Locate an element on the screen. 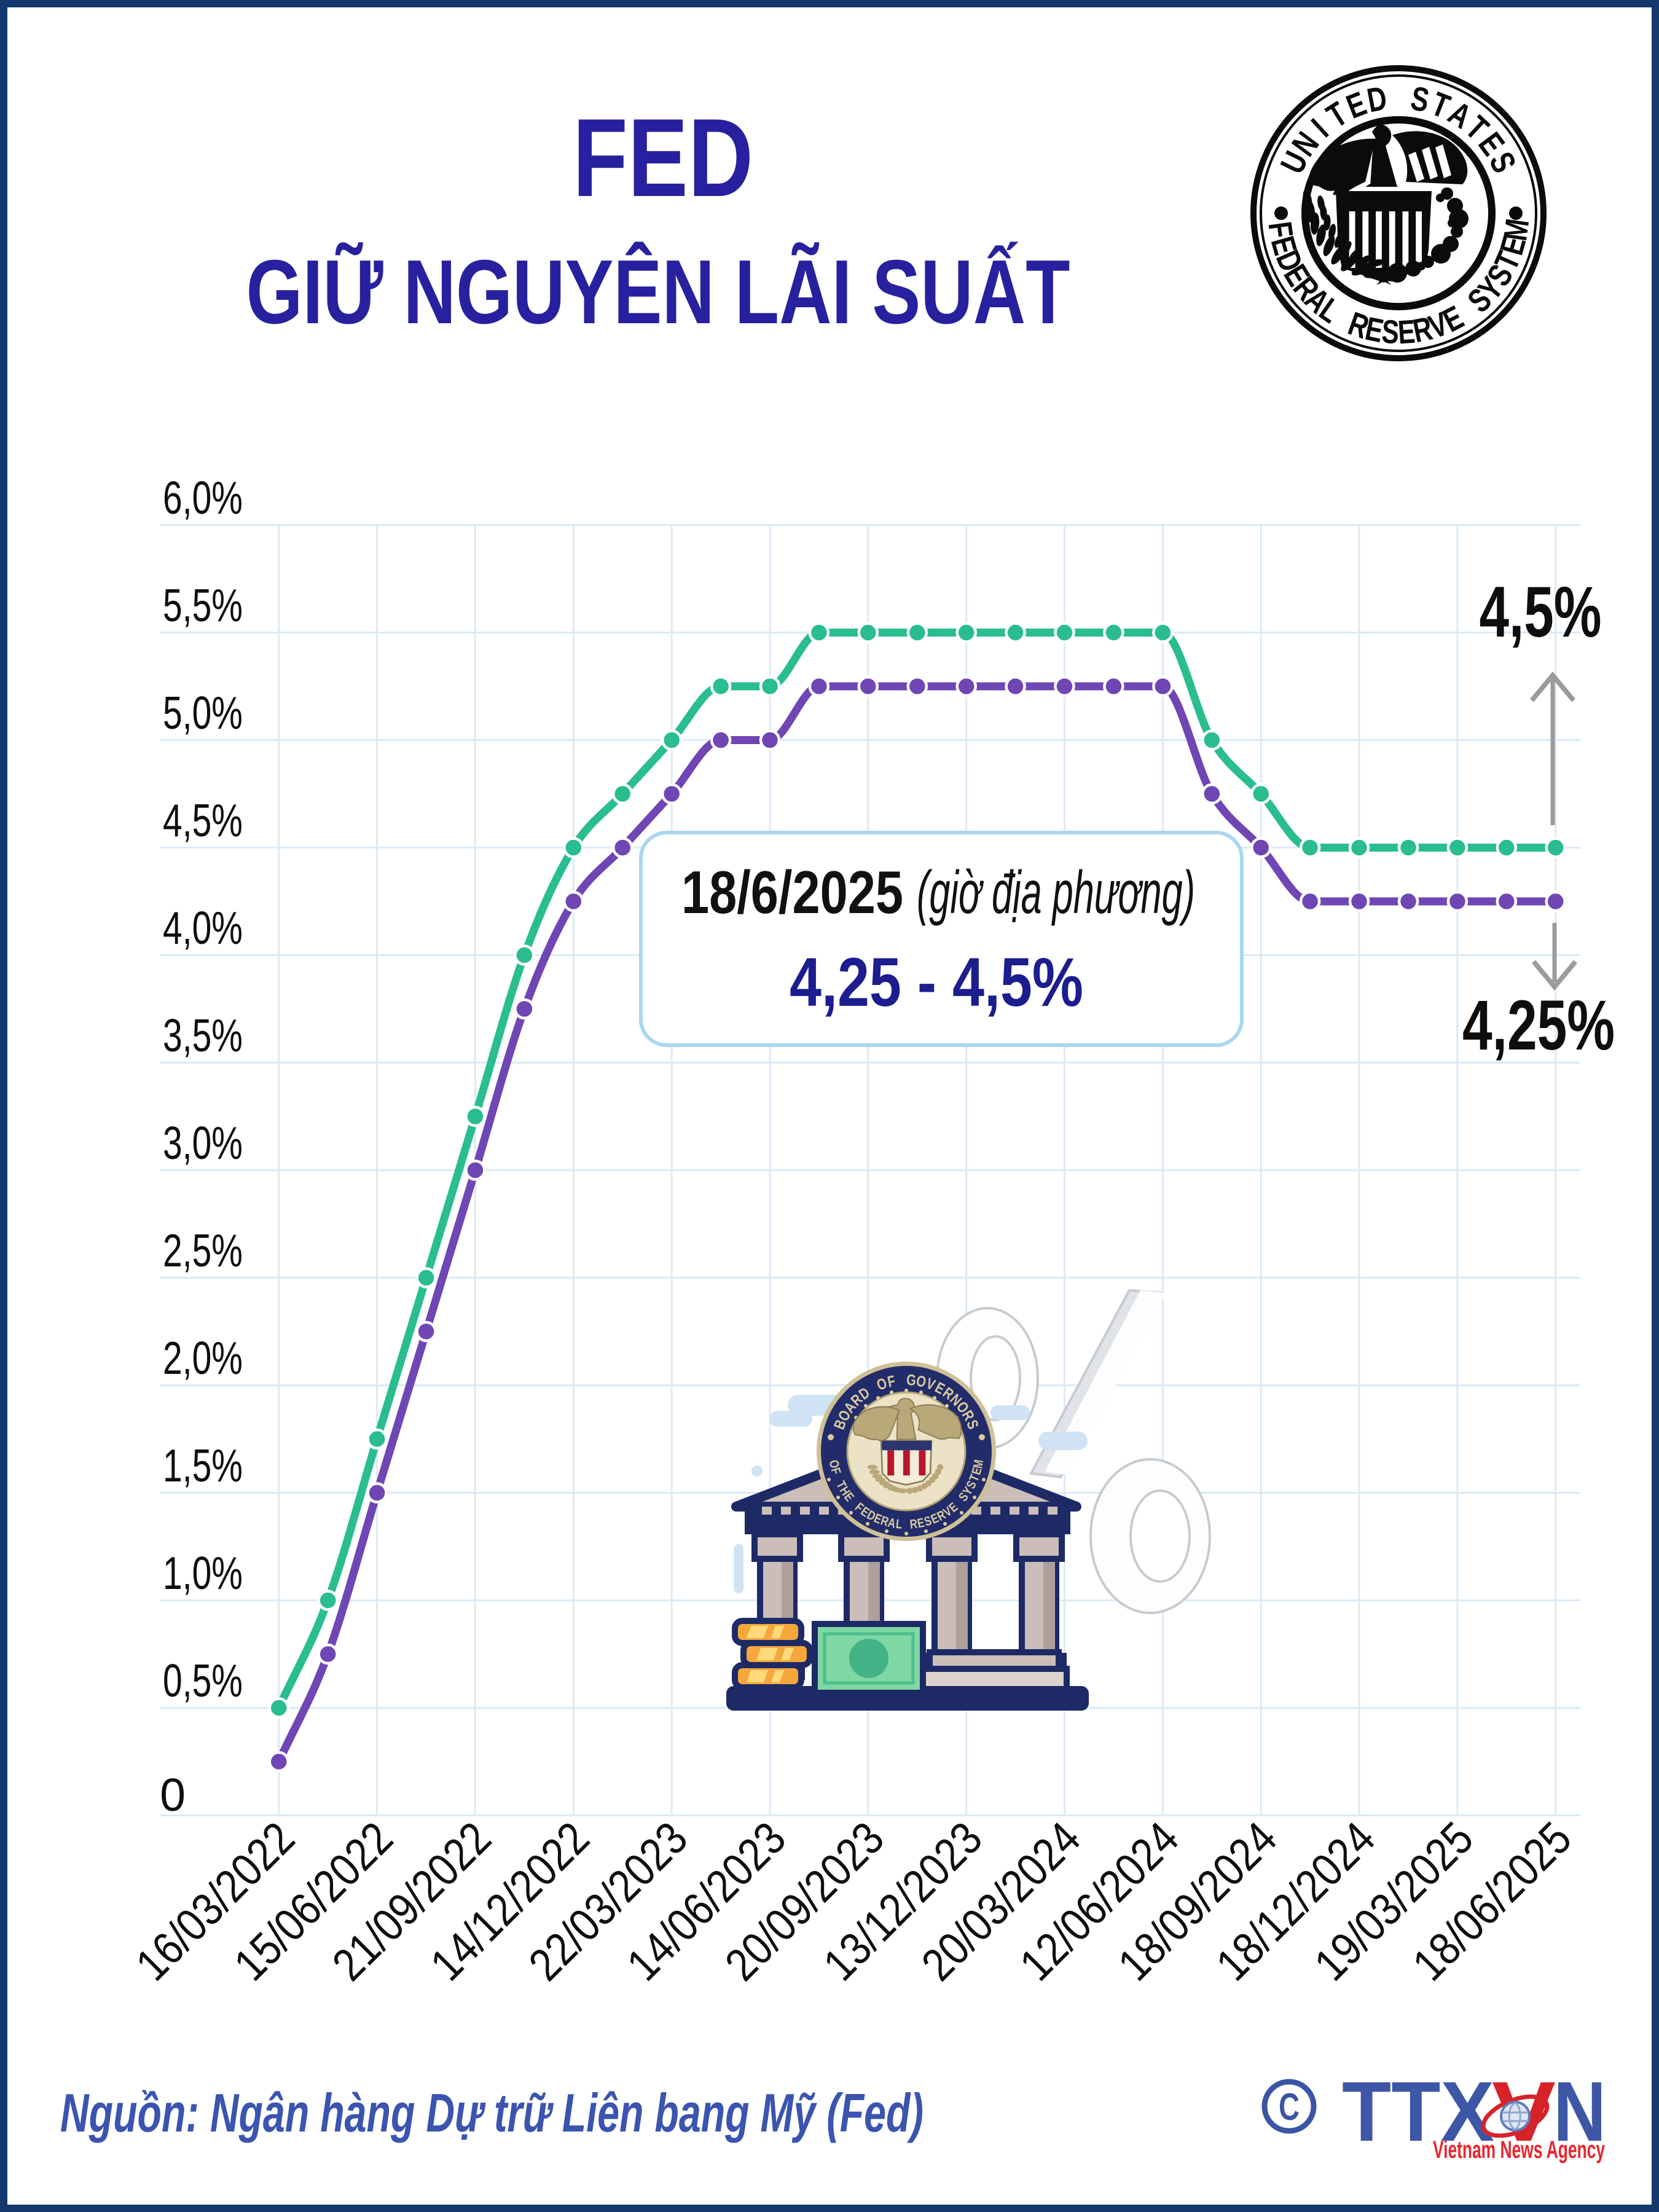  svg-text: TTX is located at coordinates (1418, 2112).